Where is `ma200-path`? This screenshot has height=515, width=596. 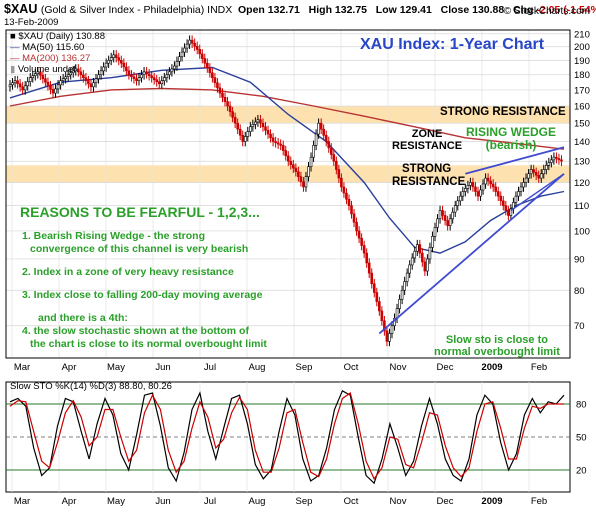
ma200-path is located at coordinates (287, 118).